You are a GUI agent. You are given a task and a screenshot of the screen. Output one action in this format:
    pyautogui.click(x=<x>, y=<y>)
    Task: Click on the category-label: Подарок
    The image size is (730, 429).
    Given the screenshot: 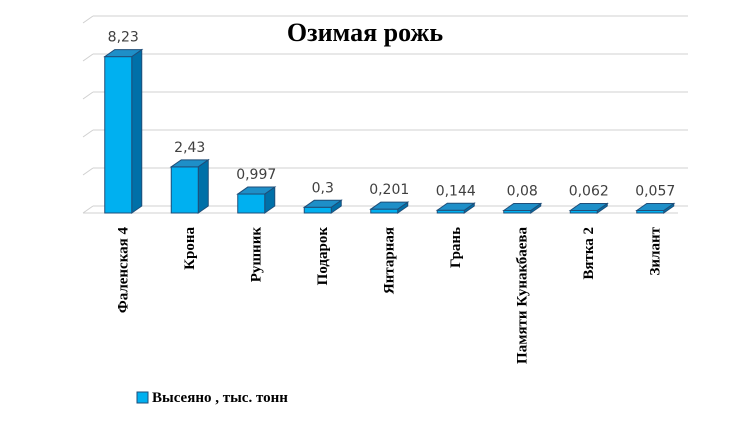 What is the action you would take?
    pyautogui.click(x=323, y=256)
    